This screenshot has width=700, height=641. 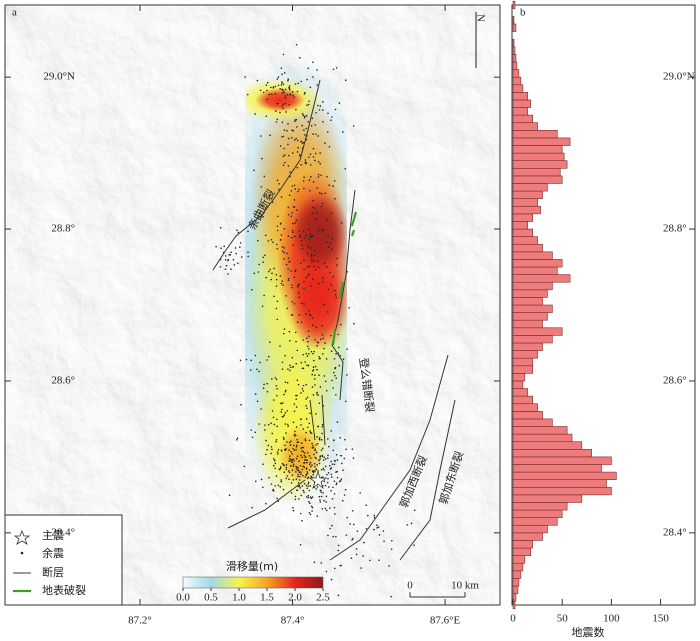 What do you see at coordinates (63, 532) in the screenshot?
I see `y-tick-label: 28.4°` at bounding box center [63, 532].